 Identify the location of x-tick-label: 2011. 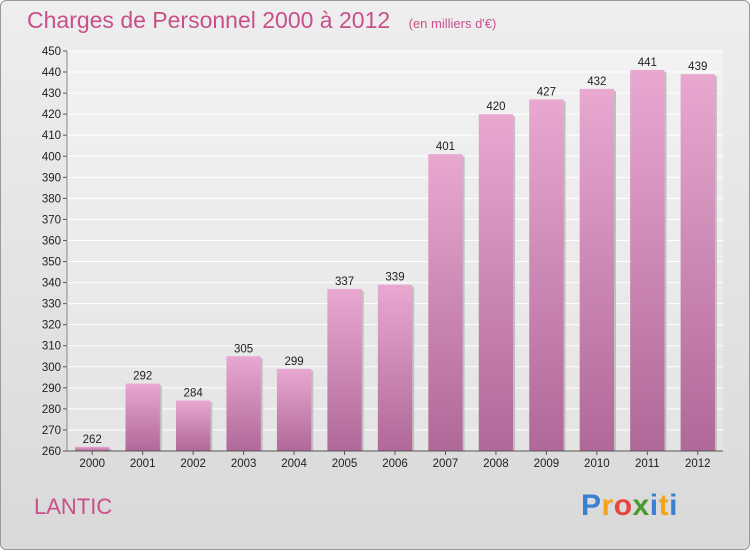
(647, 464).